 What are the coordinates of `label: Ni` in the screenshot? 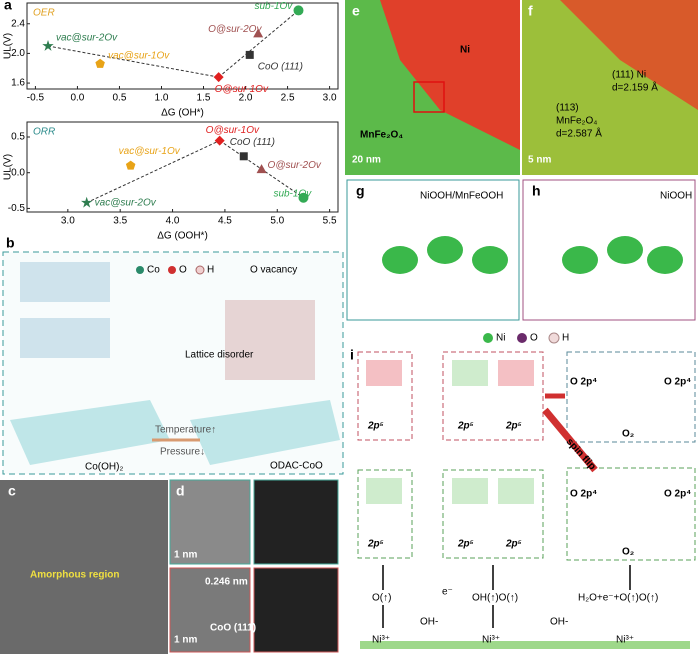 It's located at (465, 50).